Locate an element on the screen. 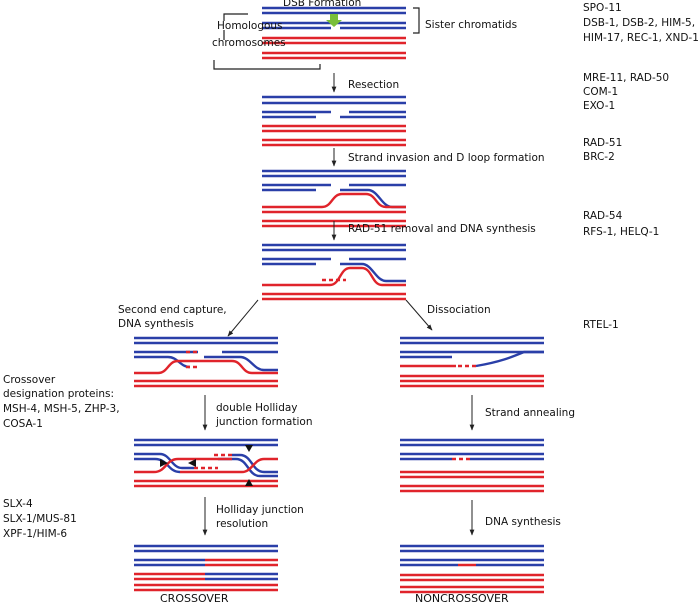 The width and height of the screenshot is (700, 603). dissociation-label: Dissociation is located at coordinates (459, 310).